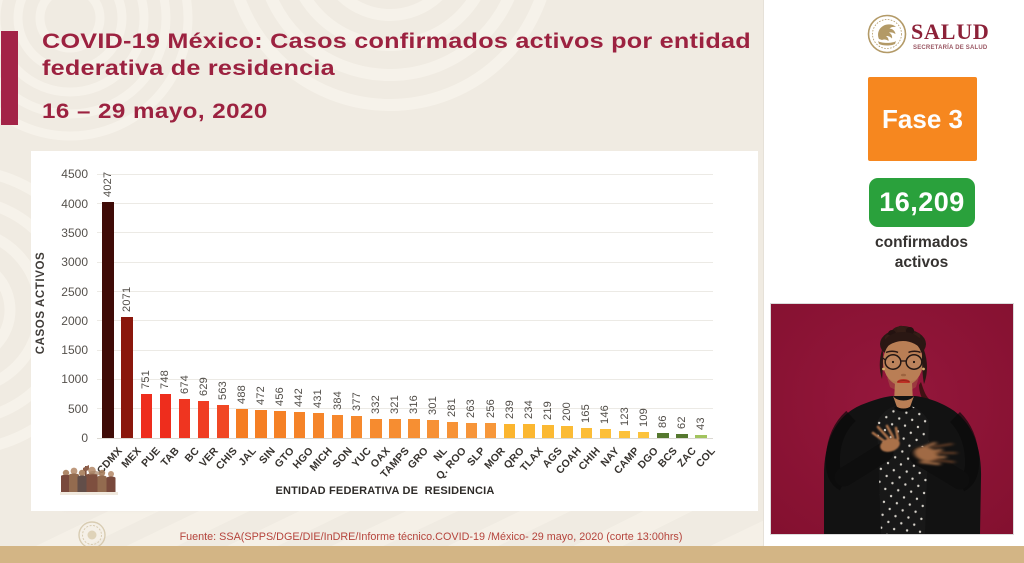 This screenshot has height=563, width=1024. I want to click on bar-nay, so click(605, 433).